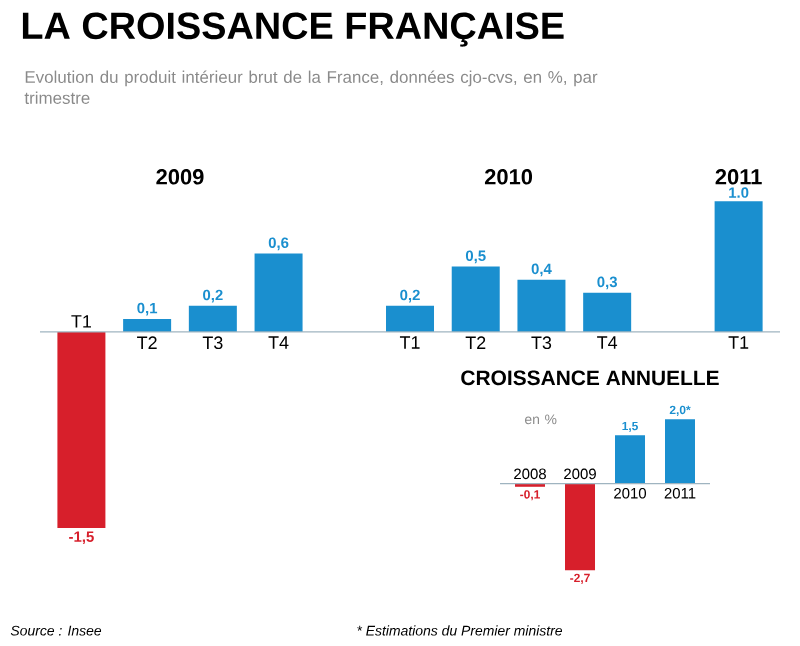 Image resolution: width=800 pixels, height=646 pixels. What do you see at coordinates (590, 378) in the screenshot?
I see `chart-title: CROISSANCE ANNUELLE` at bounding box center [590, 378].